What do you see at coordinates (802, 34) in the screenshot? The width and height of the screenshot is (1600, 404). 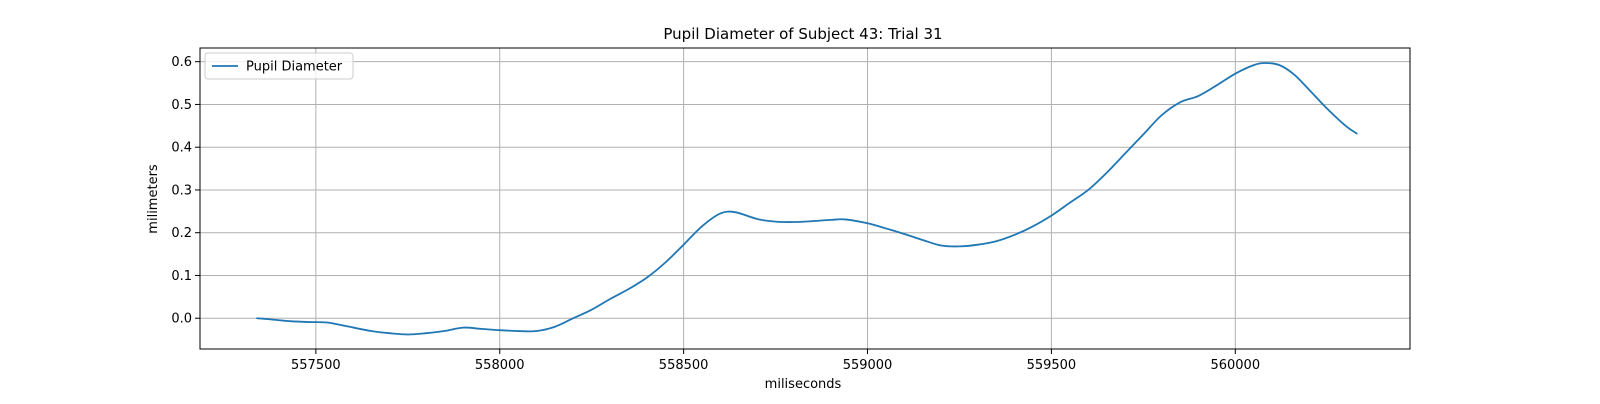 I see `chart-title: Pupil Diameter of Subject 43: Trial 31` at bounding box center [802, 34].